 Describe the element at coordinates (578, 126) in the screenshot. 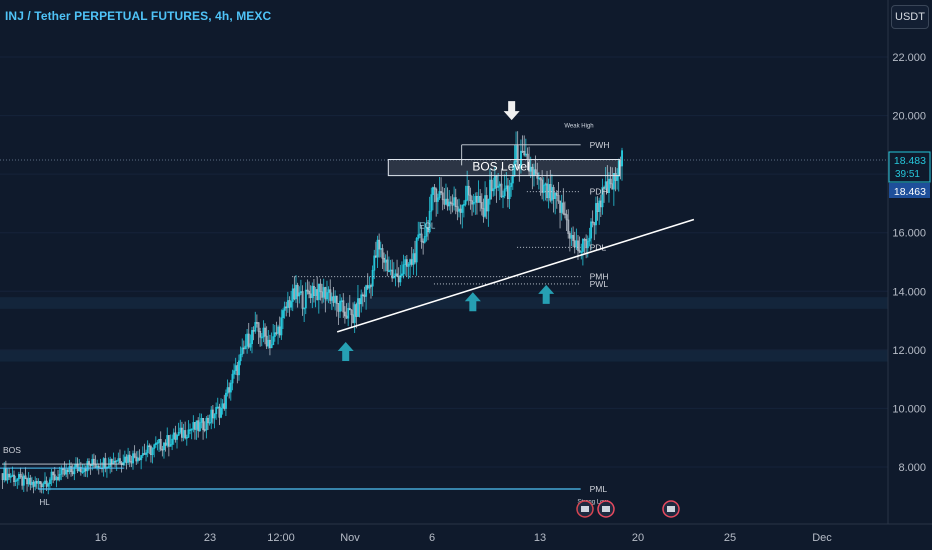

I see `annotation-weak-high: Weak High` at that location.